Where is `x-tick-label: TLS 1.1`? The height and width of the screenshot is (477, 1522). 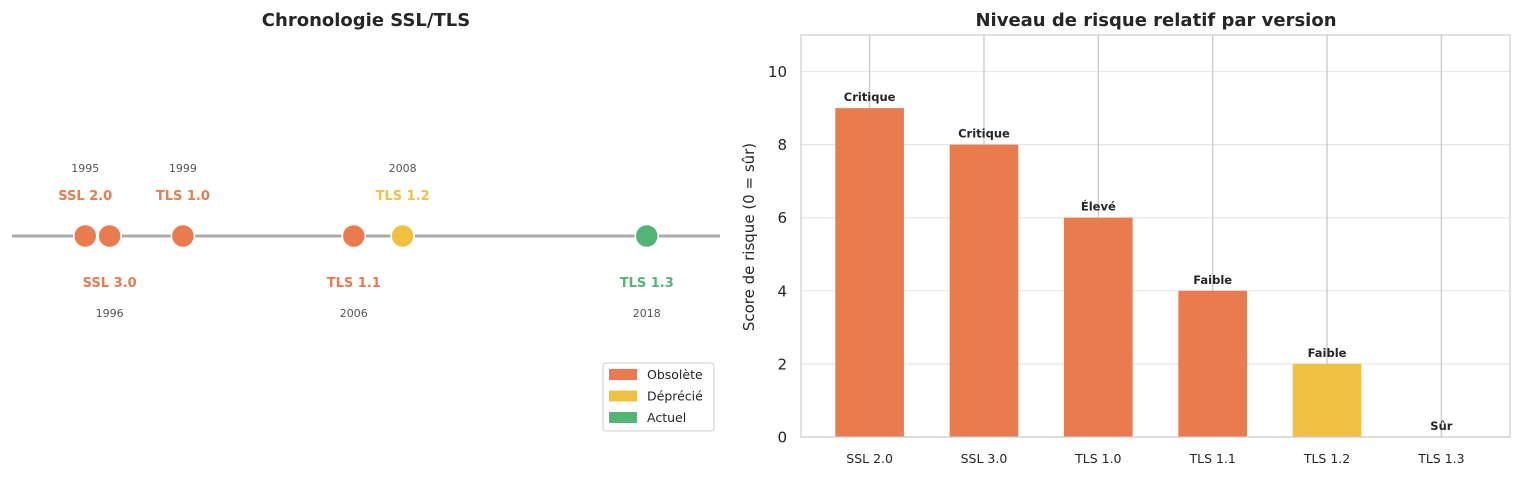 x-tick-label: TLS 1.1 is located at coordinates (1211, 458).